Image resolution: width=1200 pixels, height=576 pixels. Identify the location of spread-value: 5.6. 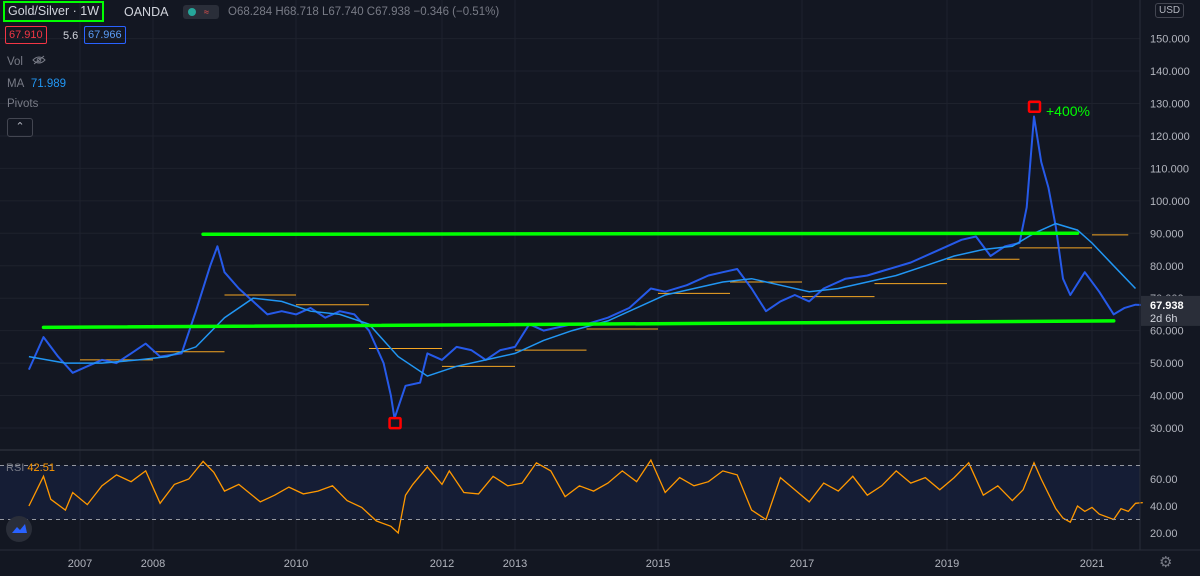
(71, 36).